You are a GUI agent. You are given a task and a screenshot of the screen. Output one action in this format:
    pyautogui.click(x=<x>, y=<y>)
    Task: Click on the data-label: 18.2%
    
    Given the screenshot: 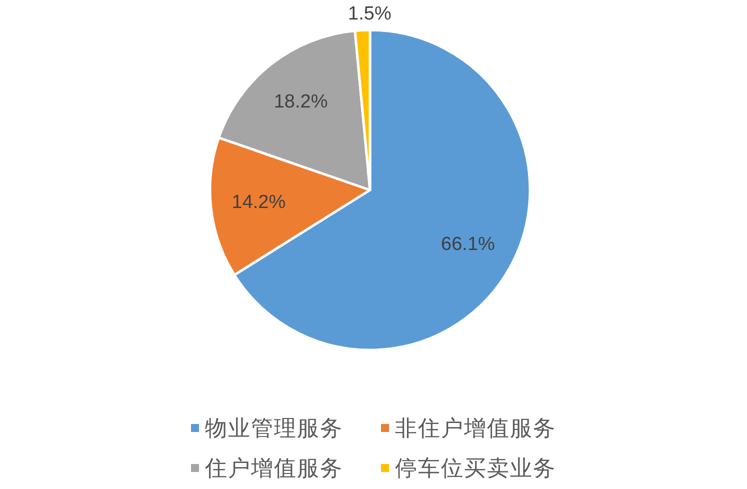 What is the action you would take?
    pyautogui.click(x=301, y=101)
    